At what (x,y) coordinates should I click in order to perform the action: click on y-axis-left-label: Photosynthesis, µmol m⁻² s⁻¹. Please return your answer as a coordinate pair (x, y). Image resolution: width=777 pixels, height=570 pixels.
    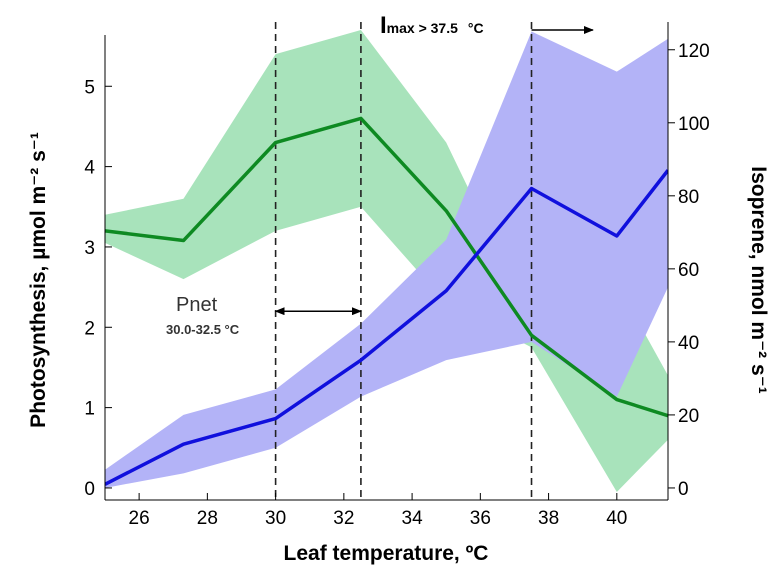
    Looking at the image, I should click on (38, 280).